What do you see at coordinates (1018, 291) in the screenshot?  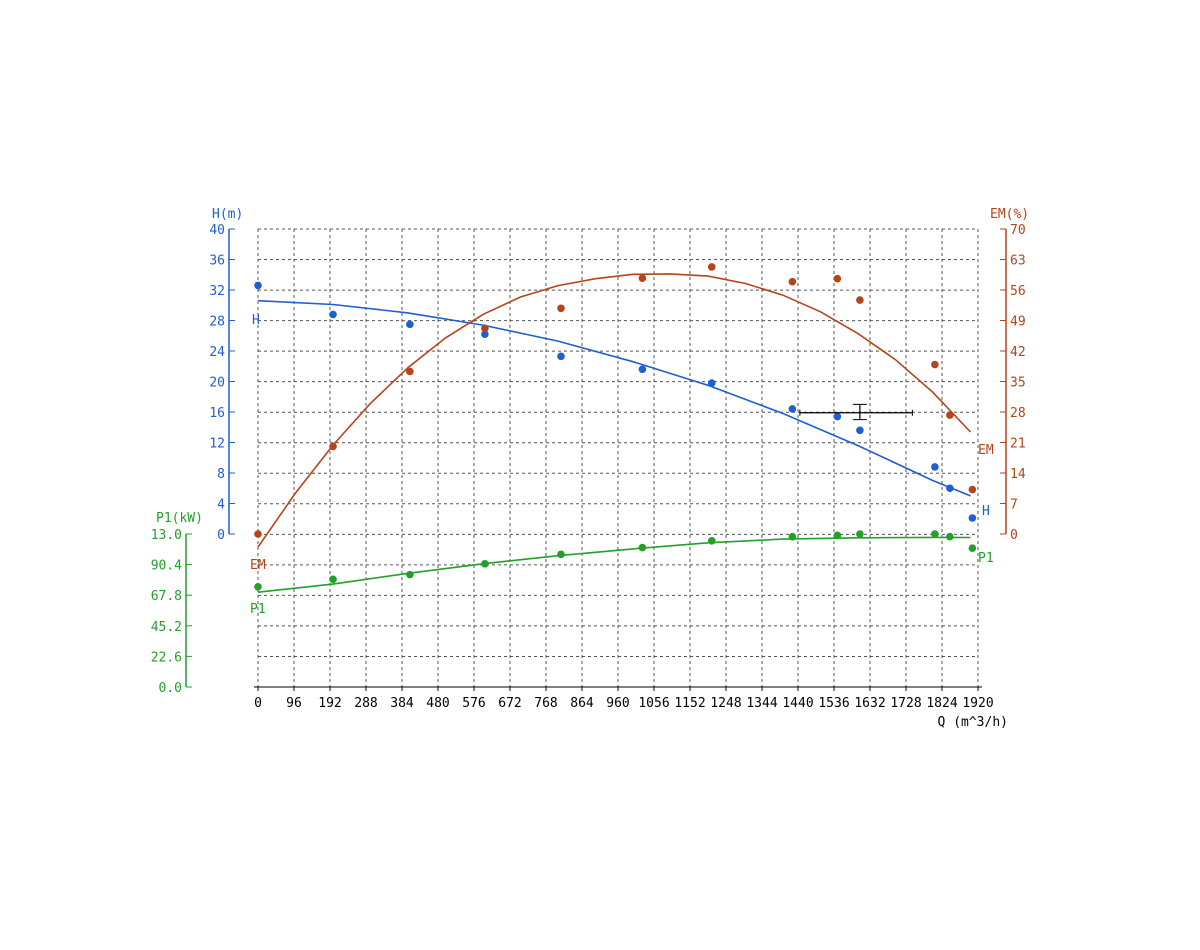 I see `em-tick-label: 56` at bounding box center [1018, 291].